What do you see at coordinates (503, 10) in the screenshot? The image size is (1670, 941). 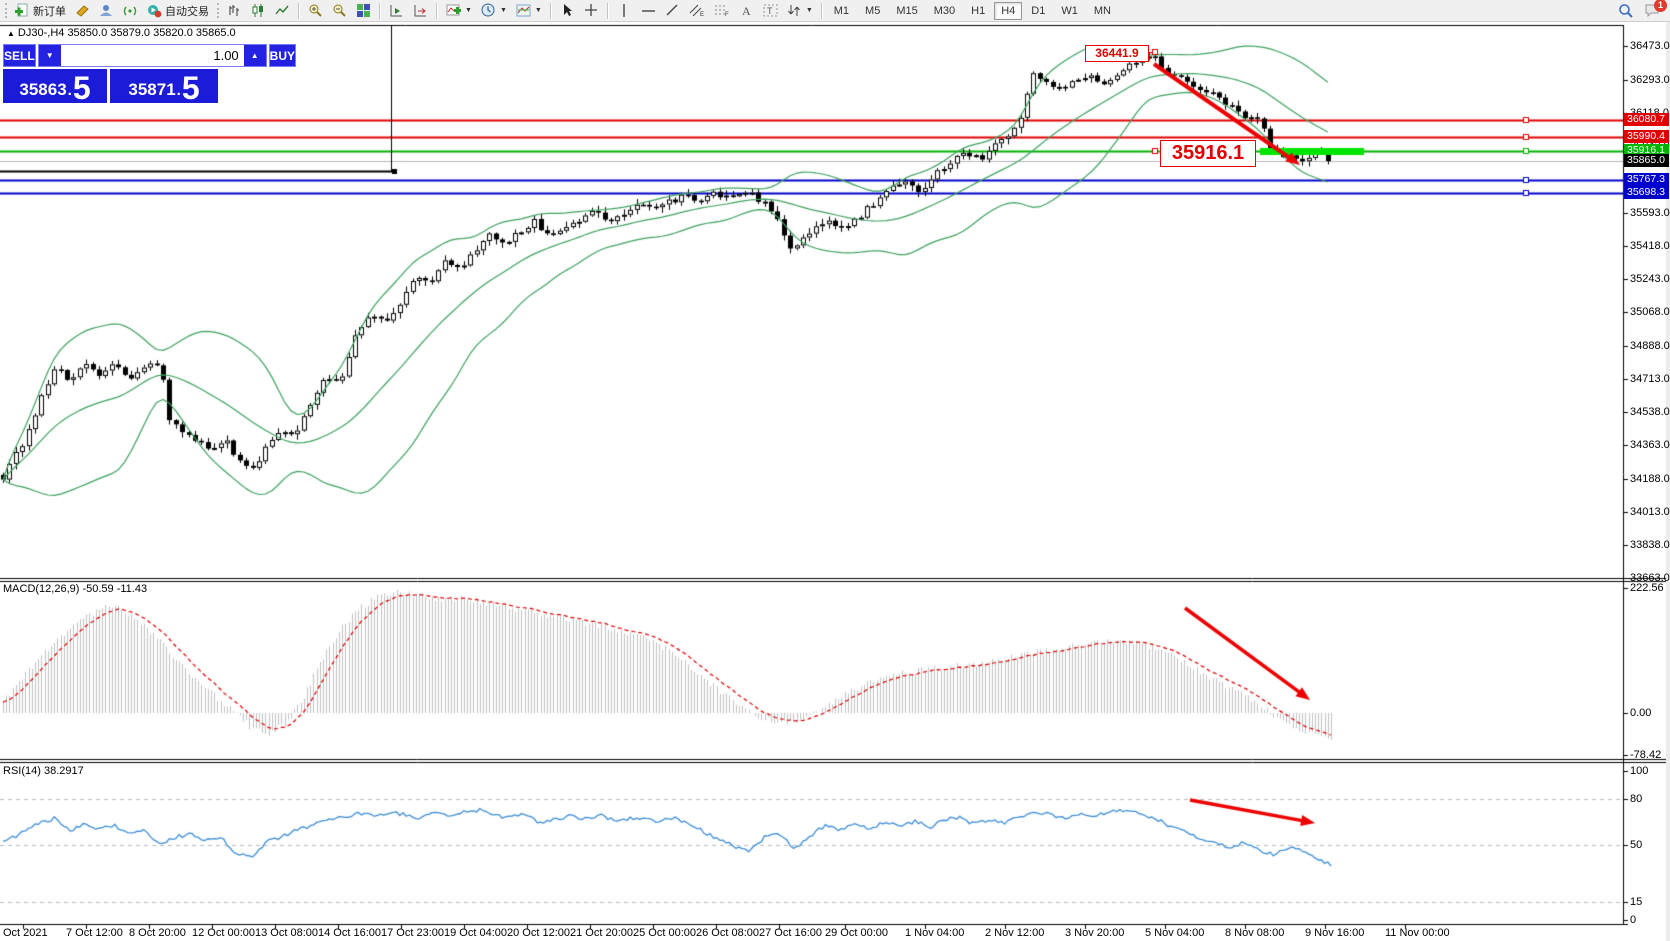 I see `chevron-down-icon: ▼` at bounding box center [503, 10].